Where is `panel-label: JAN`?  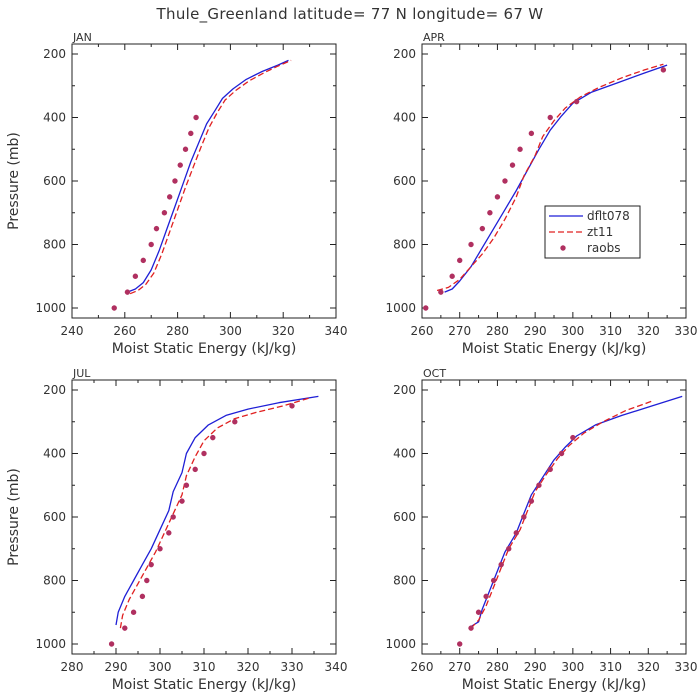 panel-label: JAN is located at coordinates (82, 37).